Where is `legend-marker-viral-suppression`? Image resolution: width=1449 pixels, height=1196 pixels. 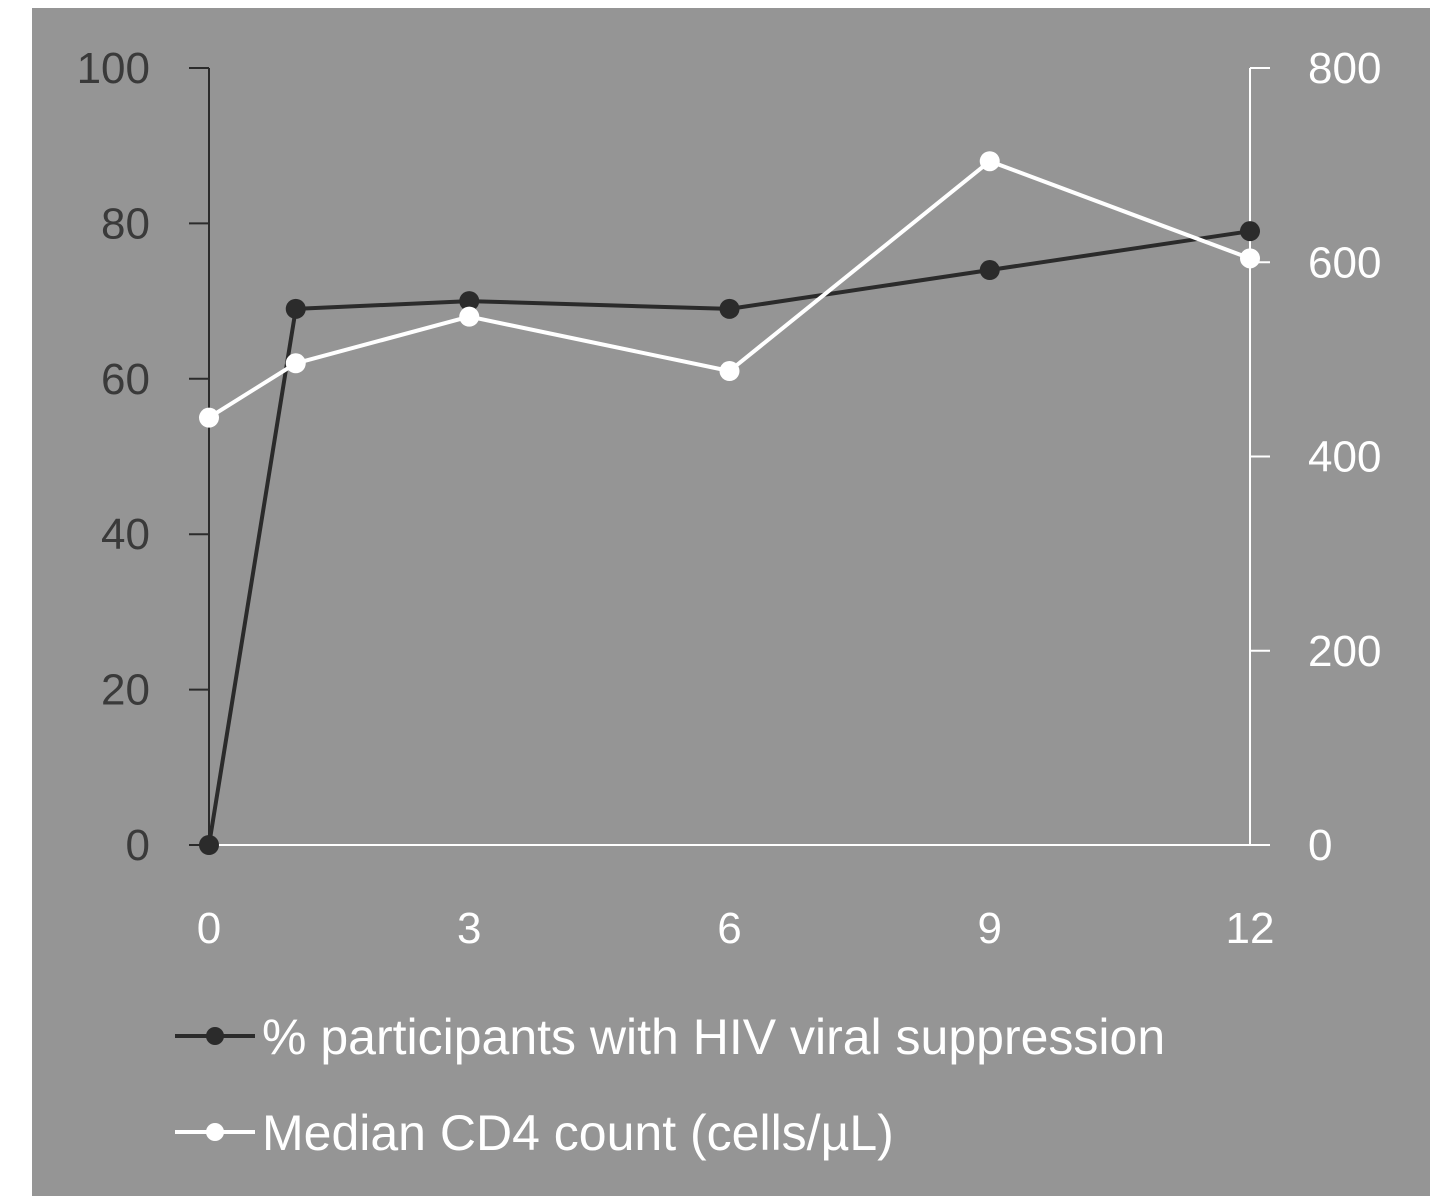 legend-marker-viral-suppression is located at coordinates (215, 1036).